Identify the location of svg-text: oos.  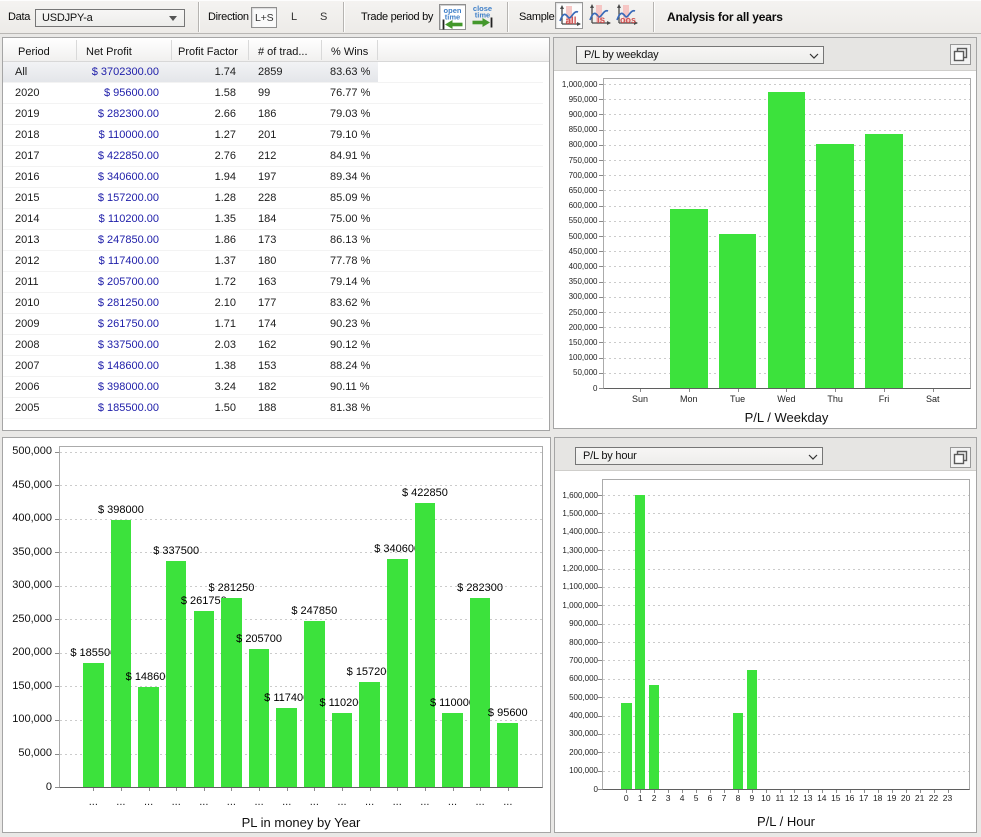
(628, 20).